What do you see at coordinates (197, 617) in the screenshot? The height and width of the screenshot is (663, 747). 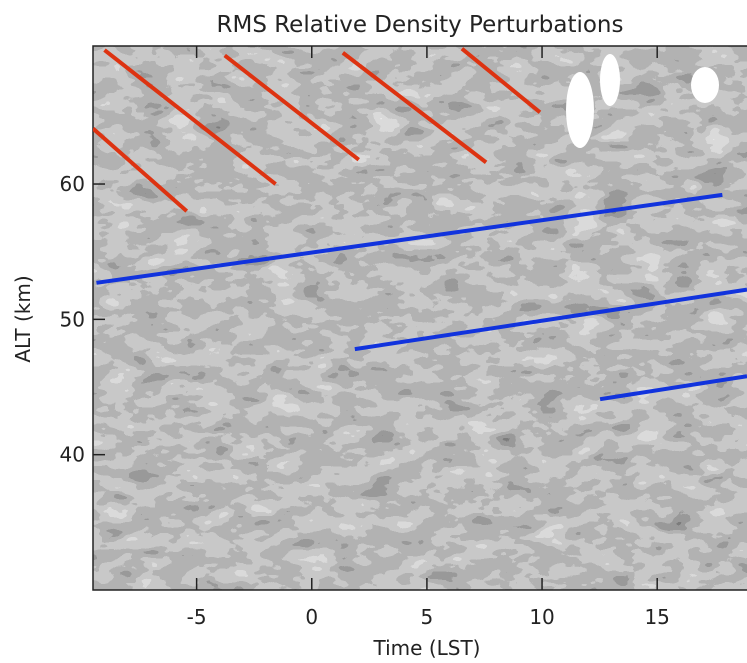 I see `x-tick-label: -5` at bounding box center [197, 617].